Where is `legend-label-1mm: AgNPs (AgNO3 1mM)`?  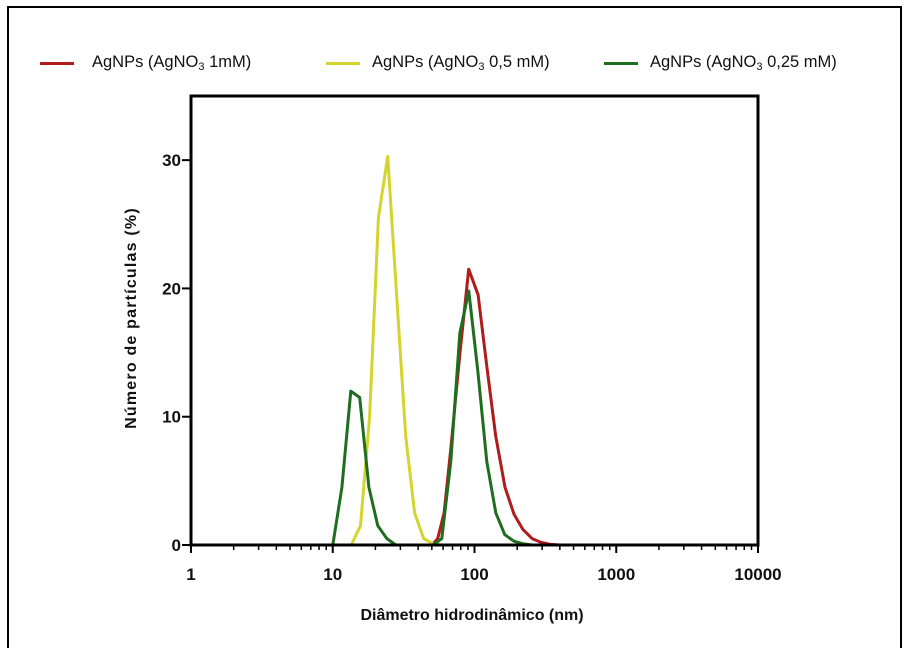
legend-label-1mm: AgNPs (AgNO3 1mM) is located at coordinates (172, 63).